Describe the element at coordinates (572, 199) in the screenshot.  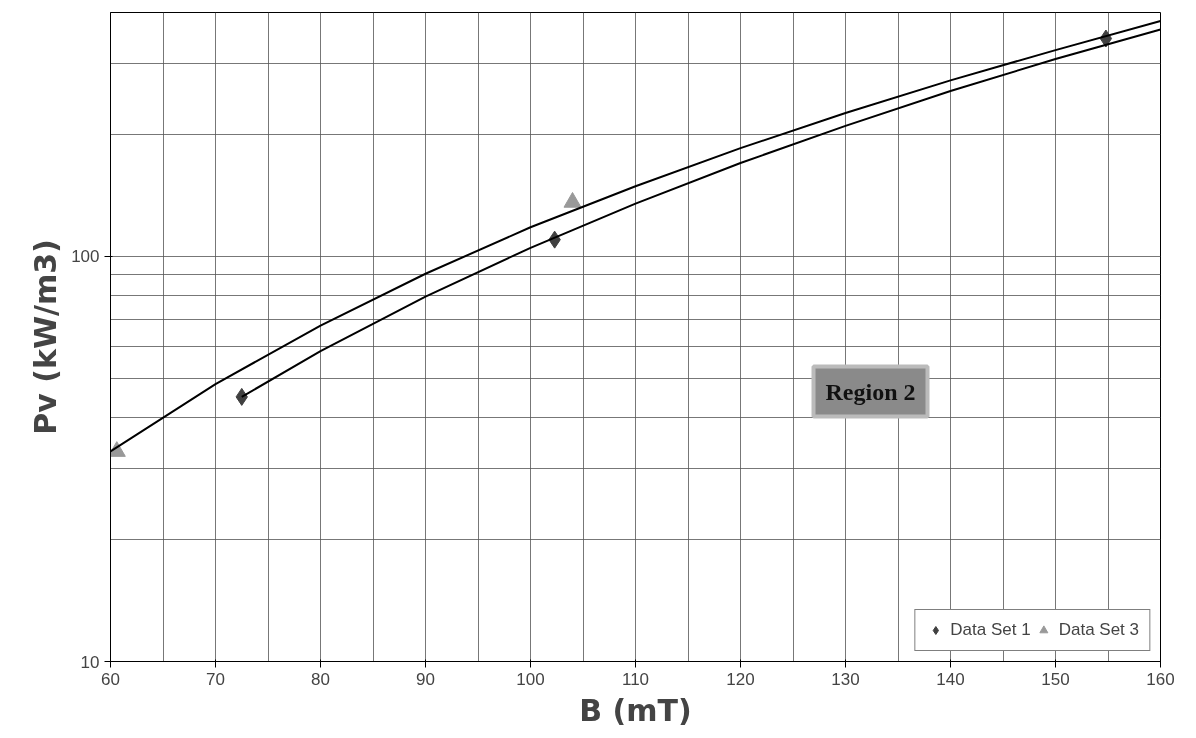
I see `point` at that location.